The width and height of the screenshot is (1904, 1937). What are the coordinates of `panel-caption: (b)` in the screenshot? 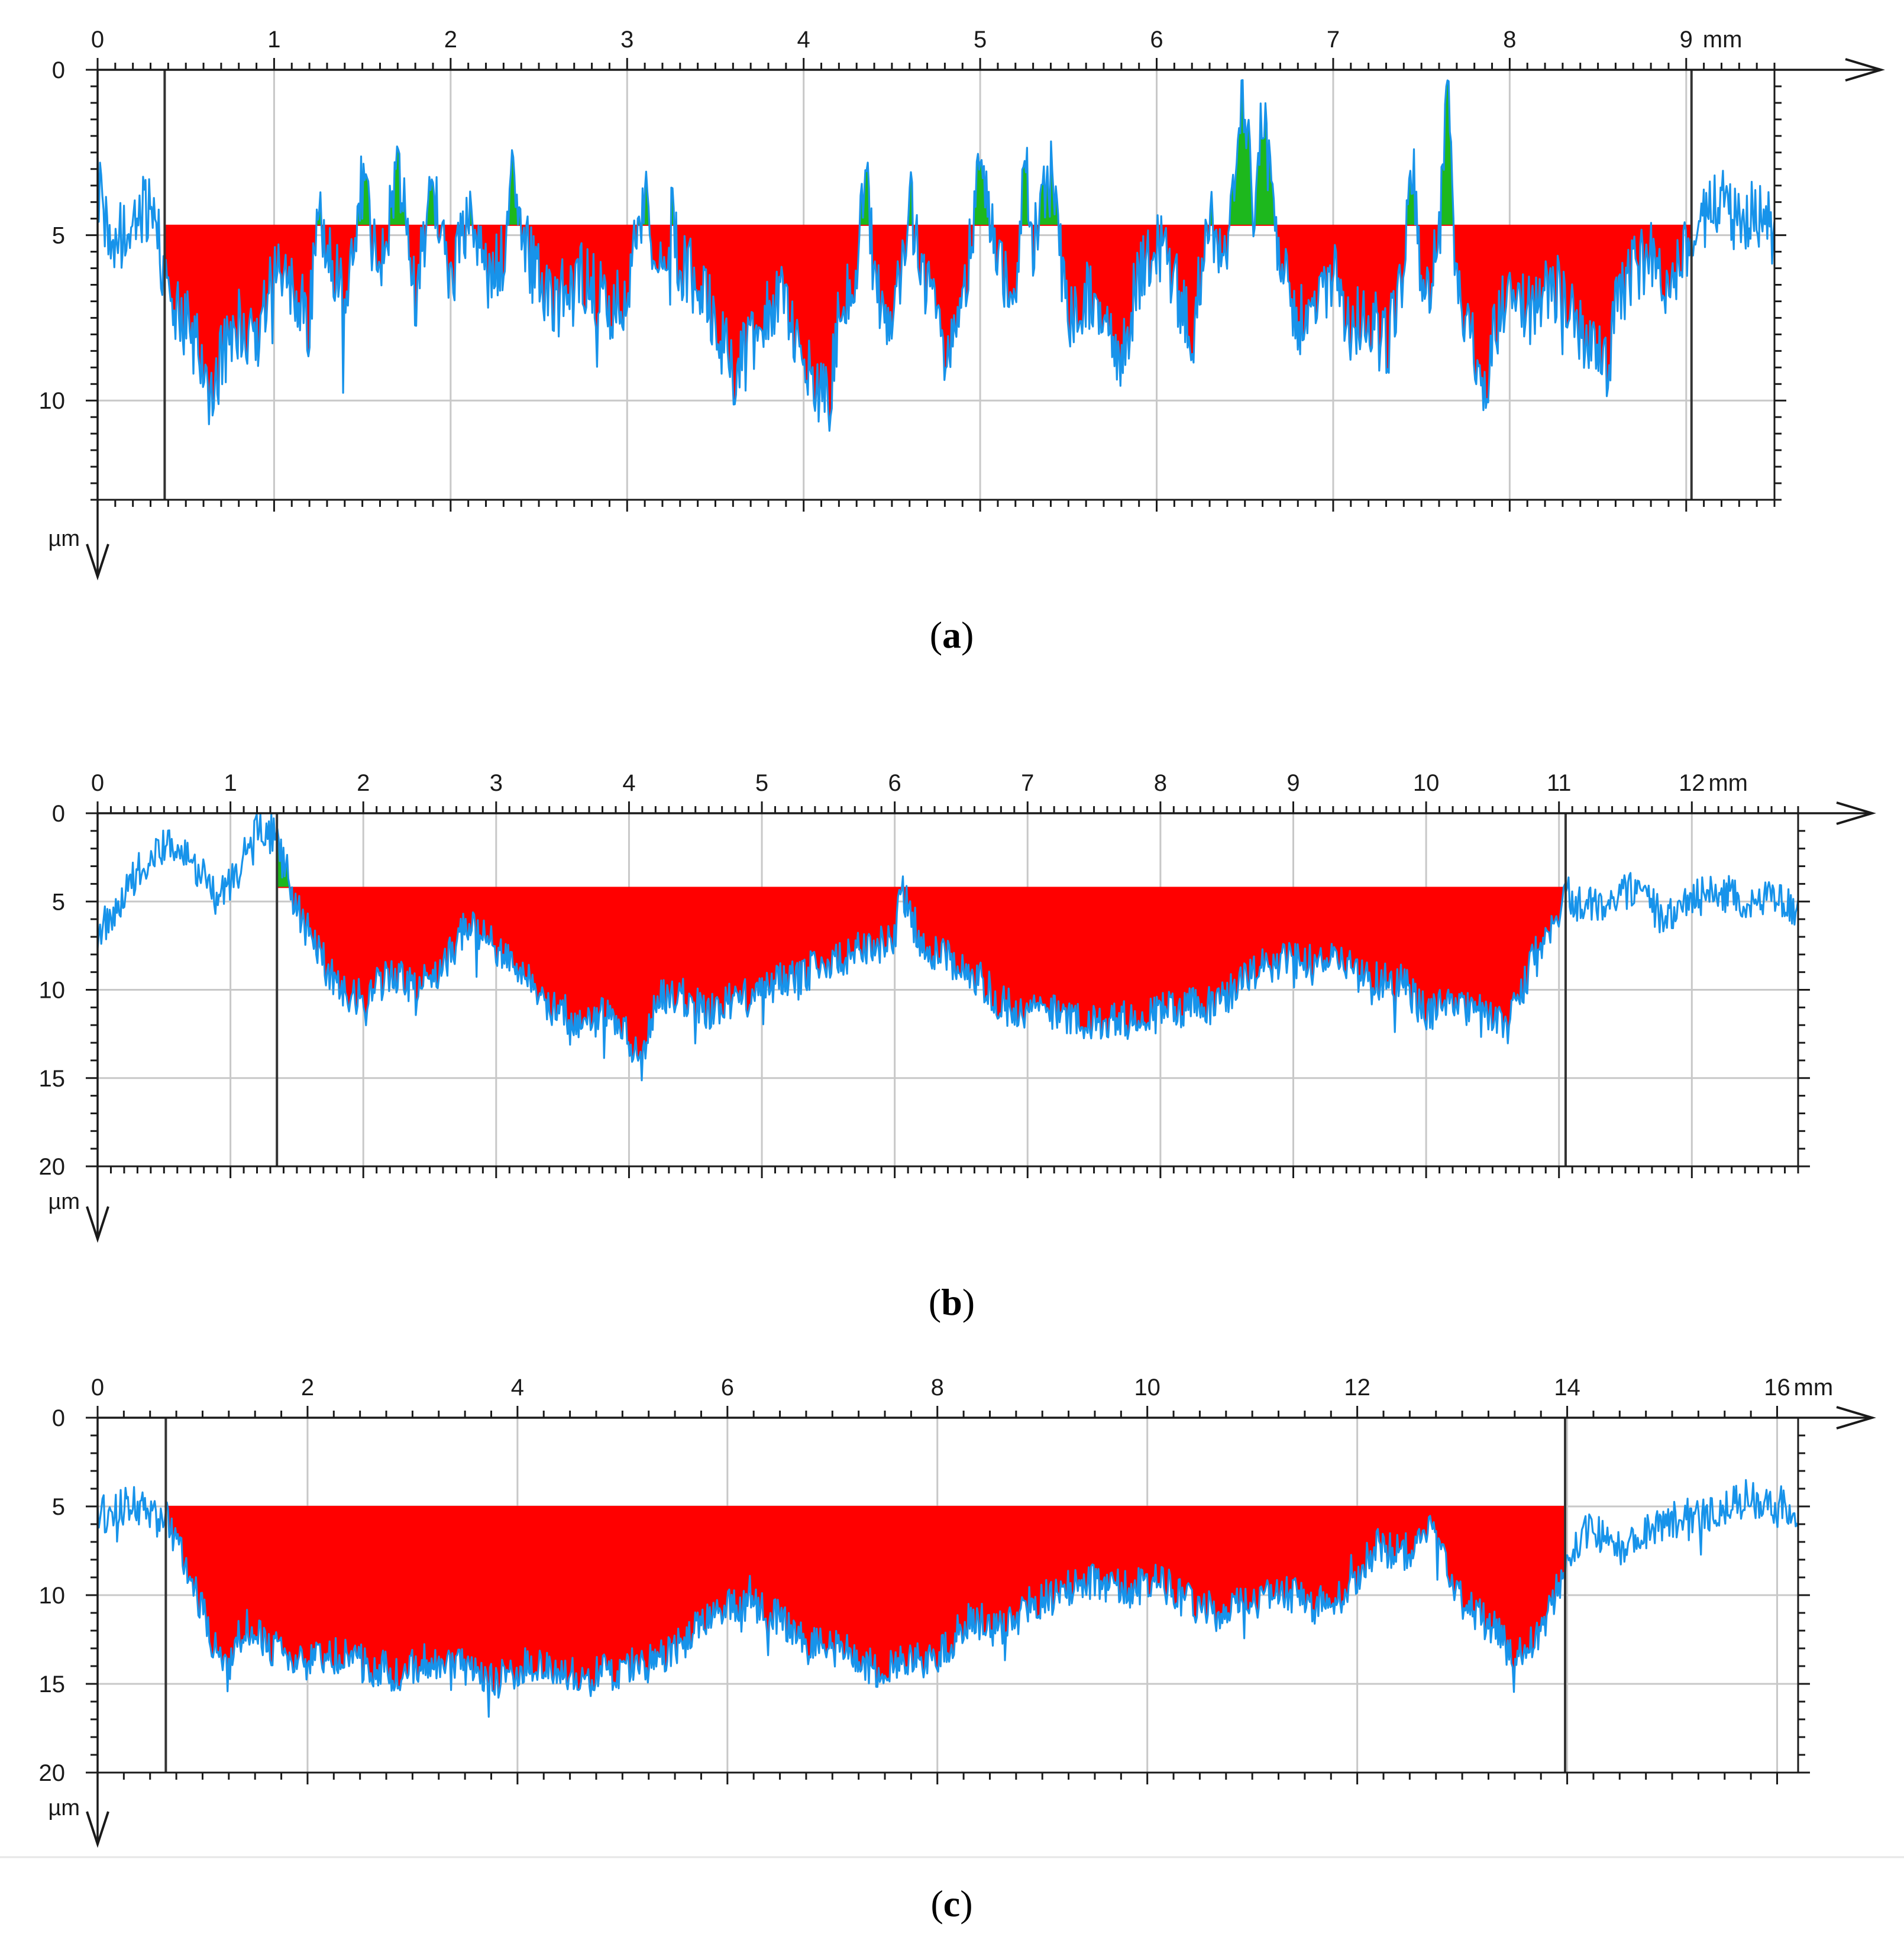 It's located at (952, 1302).